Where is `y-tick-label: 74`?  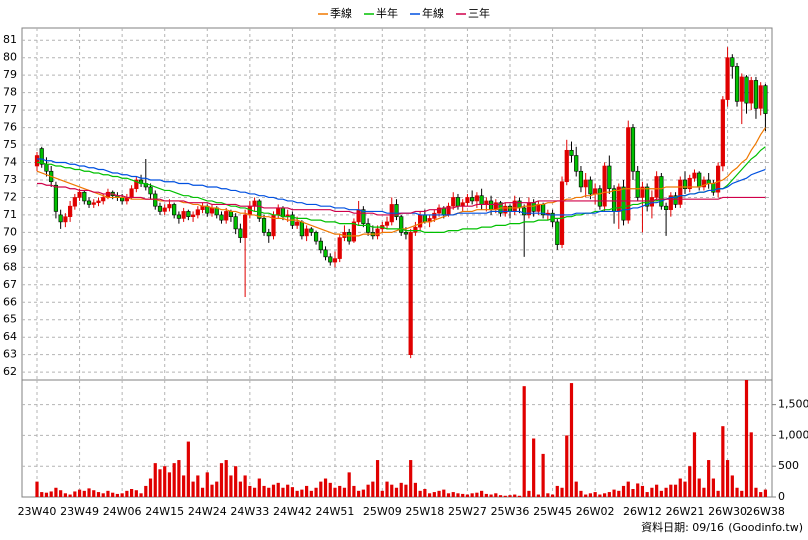
y-tick-label: 74 is located at coordinates (10, 162).